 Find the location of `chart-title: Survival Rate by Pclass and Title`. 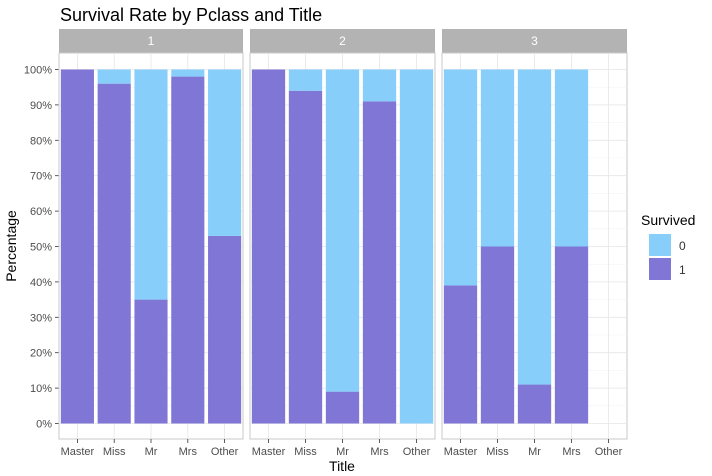

chart-title: Survival Rate by Pclass and Title is located at coordinates (191, 15).